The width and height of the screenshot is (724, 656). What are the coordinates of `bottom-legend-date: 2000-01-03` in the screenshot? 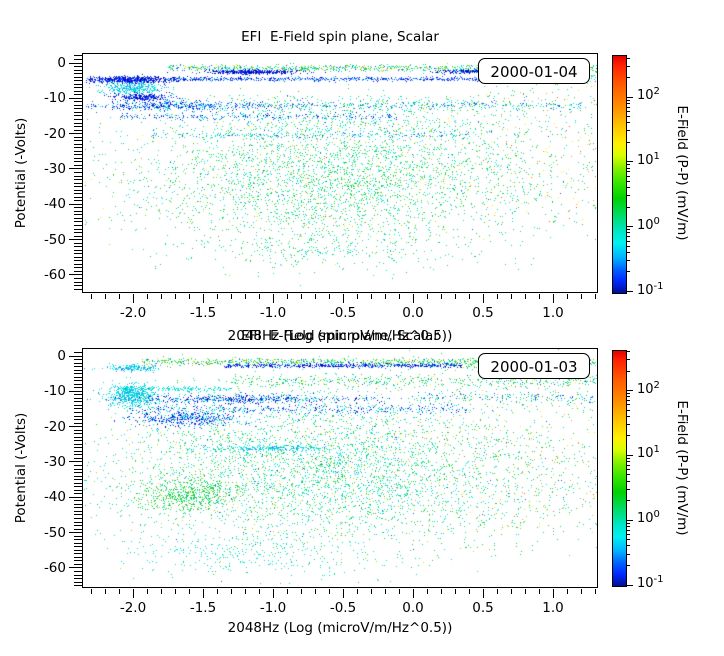 It's located at (534, 366).